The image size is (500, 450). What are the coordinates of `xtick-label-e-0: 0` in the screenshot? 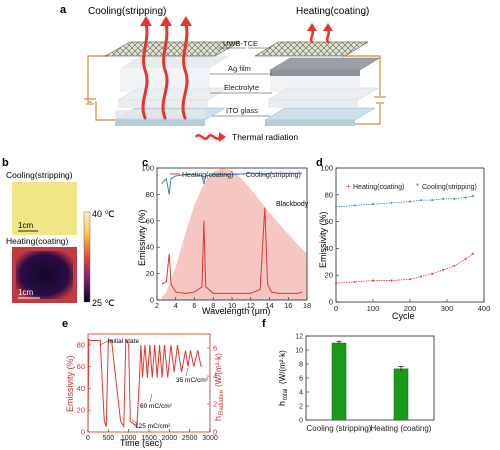 It's located at (88, 438).